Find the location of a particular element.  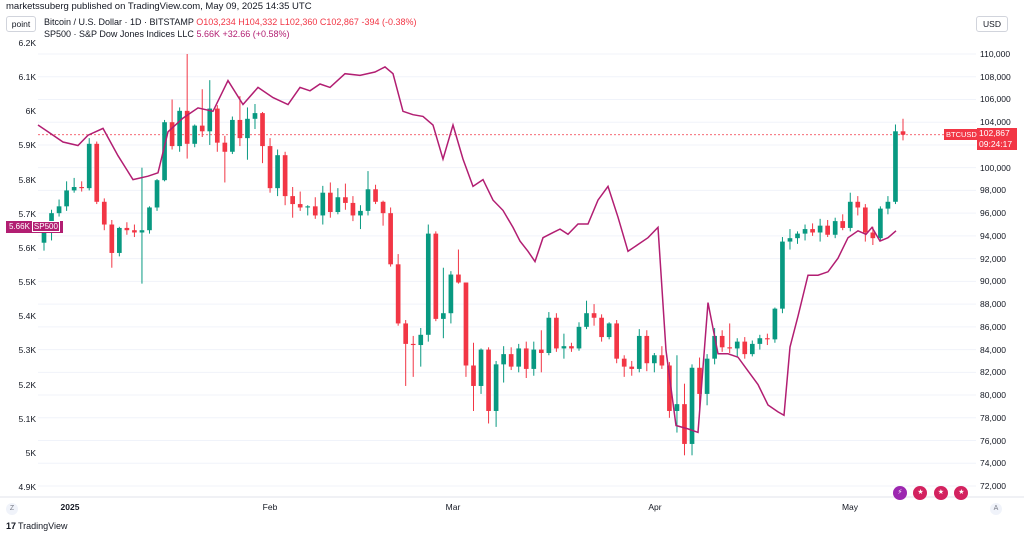

currency-toggle: USD is located at coordinates (992, 24).